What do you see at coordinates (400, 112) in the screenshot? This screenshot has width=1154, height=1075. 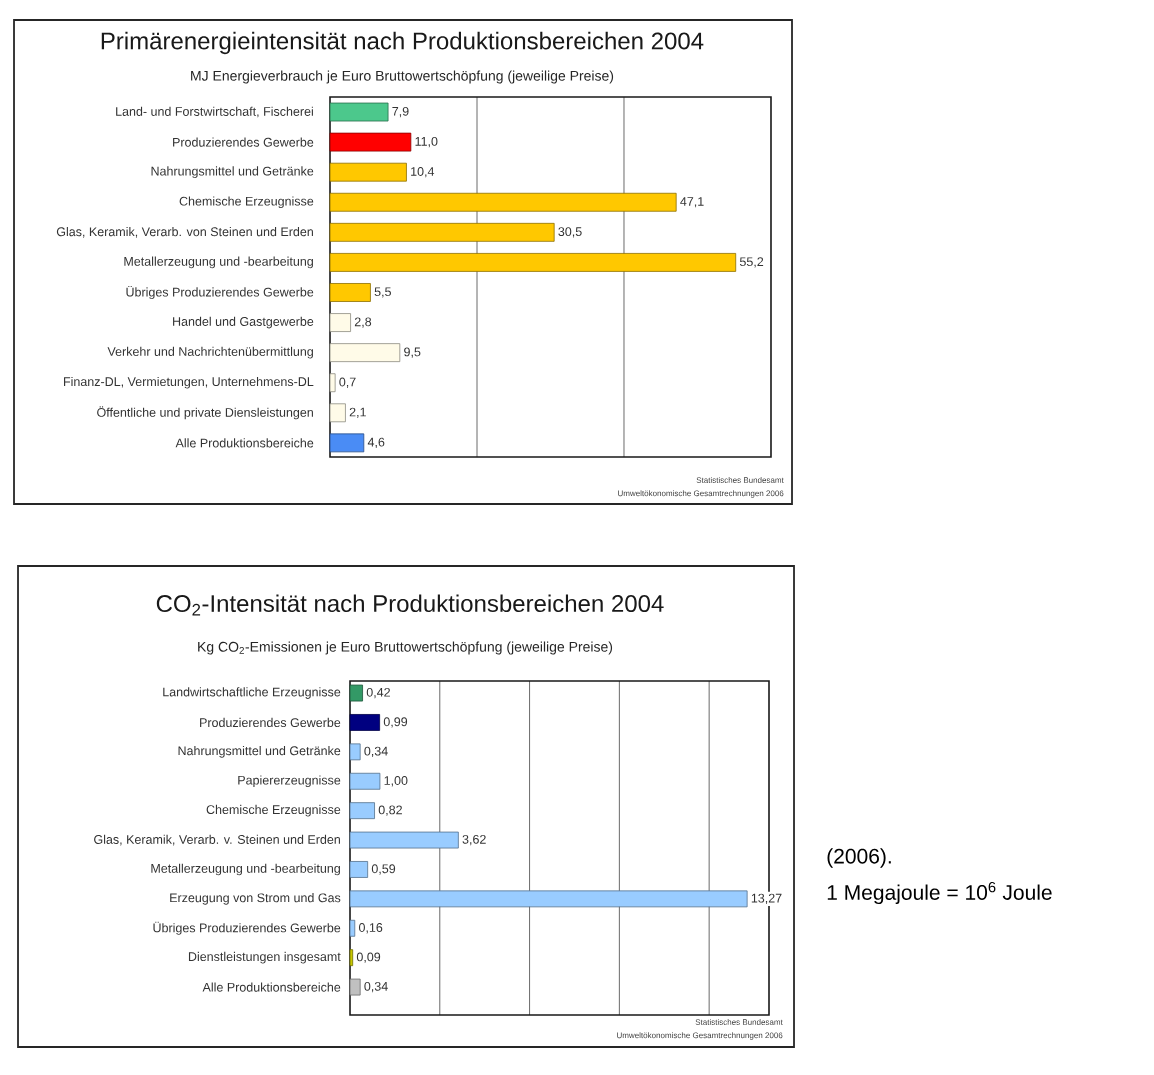 I see `data-label: 7,9` at bounding box center [400, 112].